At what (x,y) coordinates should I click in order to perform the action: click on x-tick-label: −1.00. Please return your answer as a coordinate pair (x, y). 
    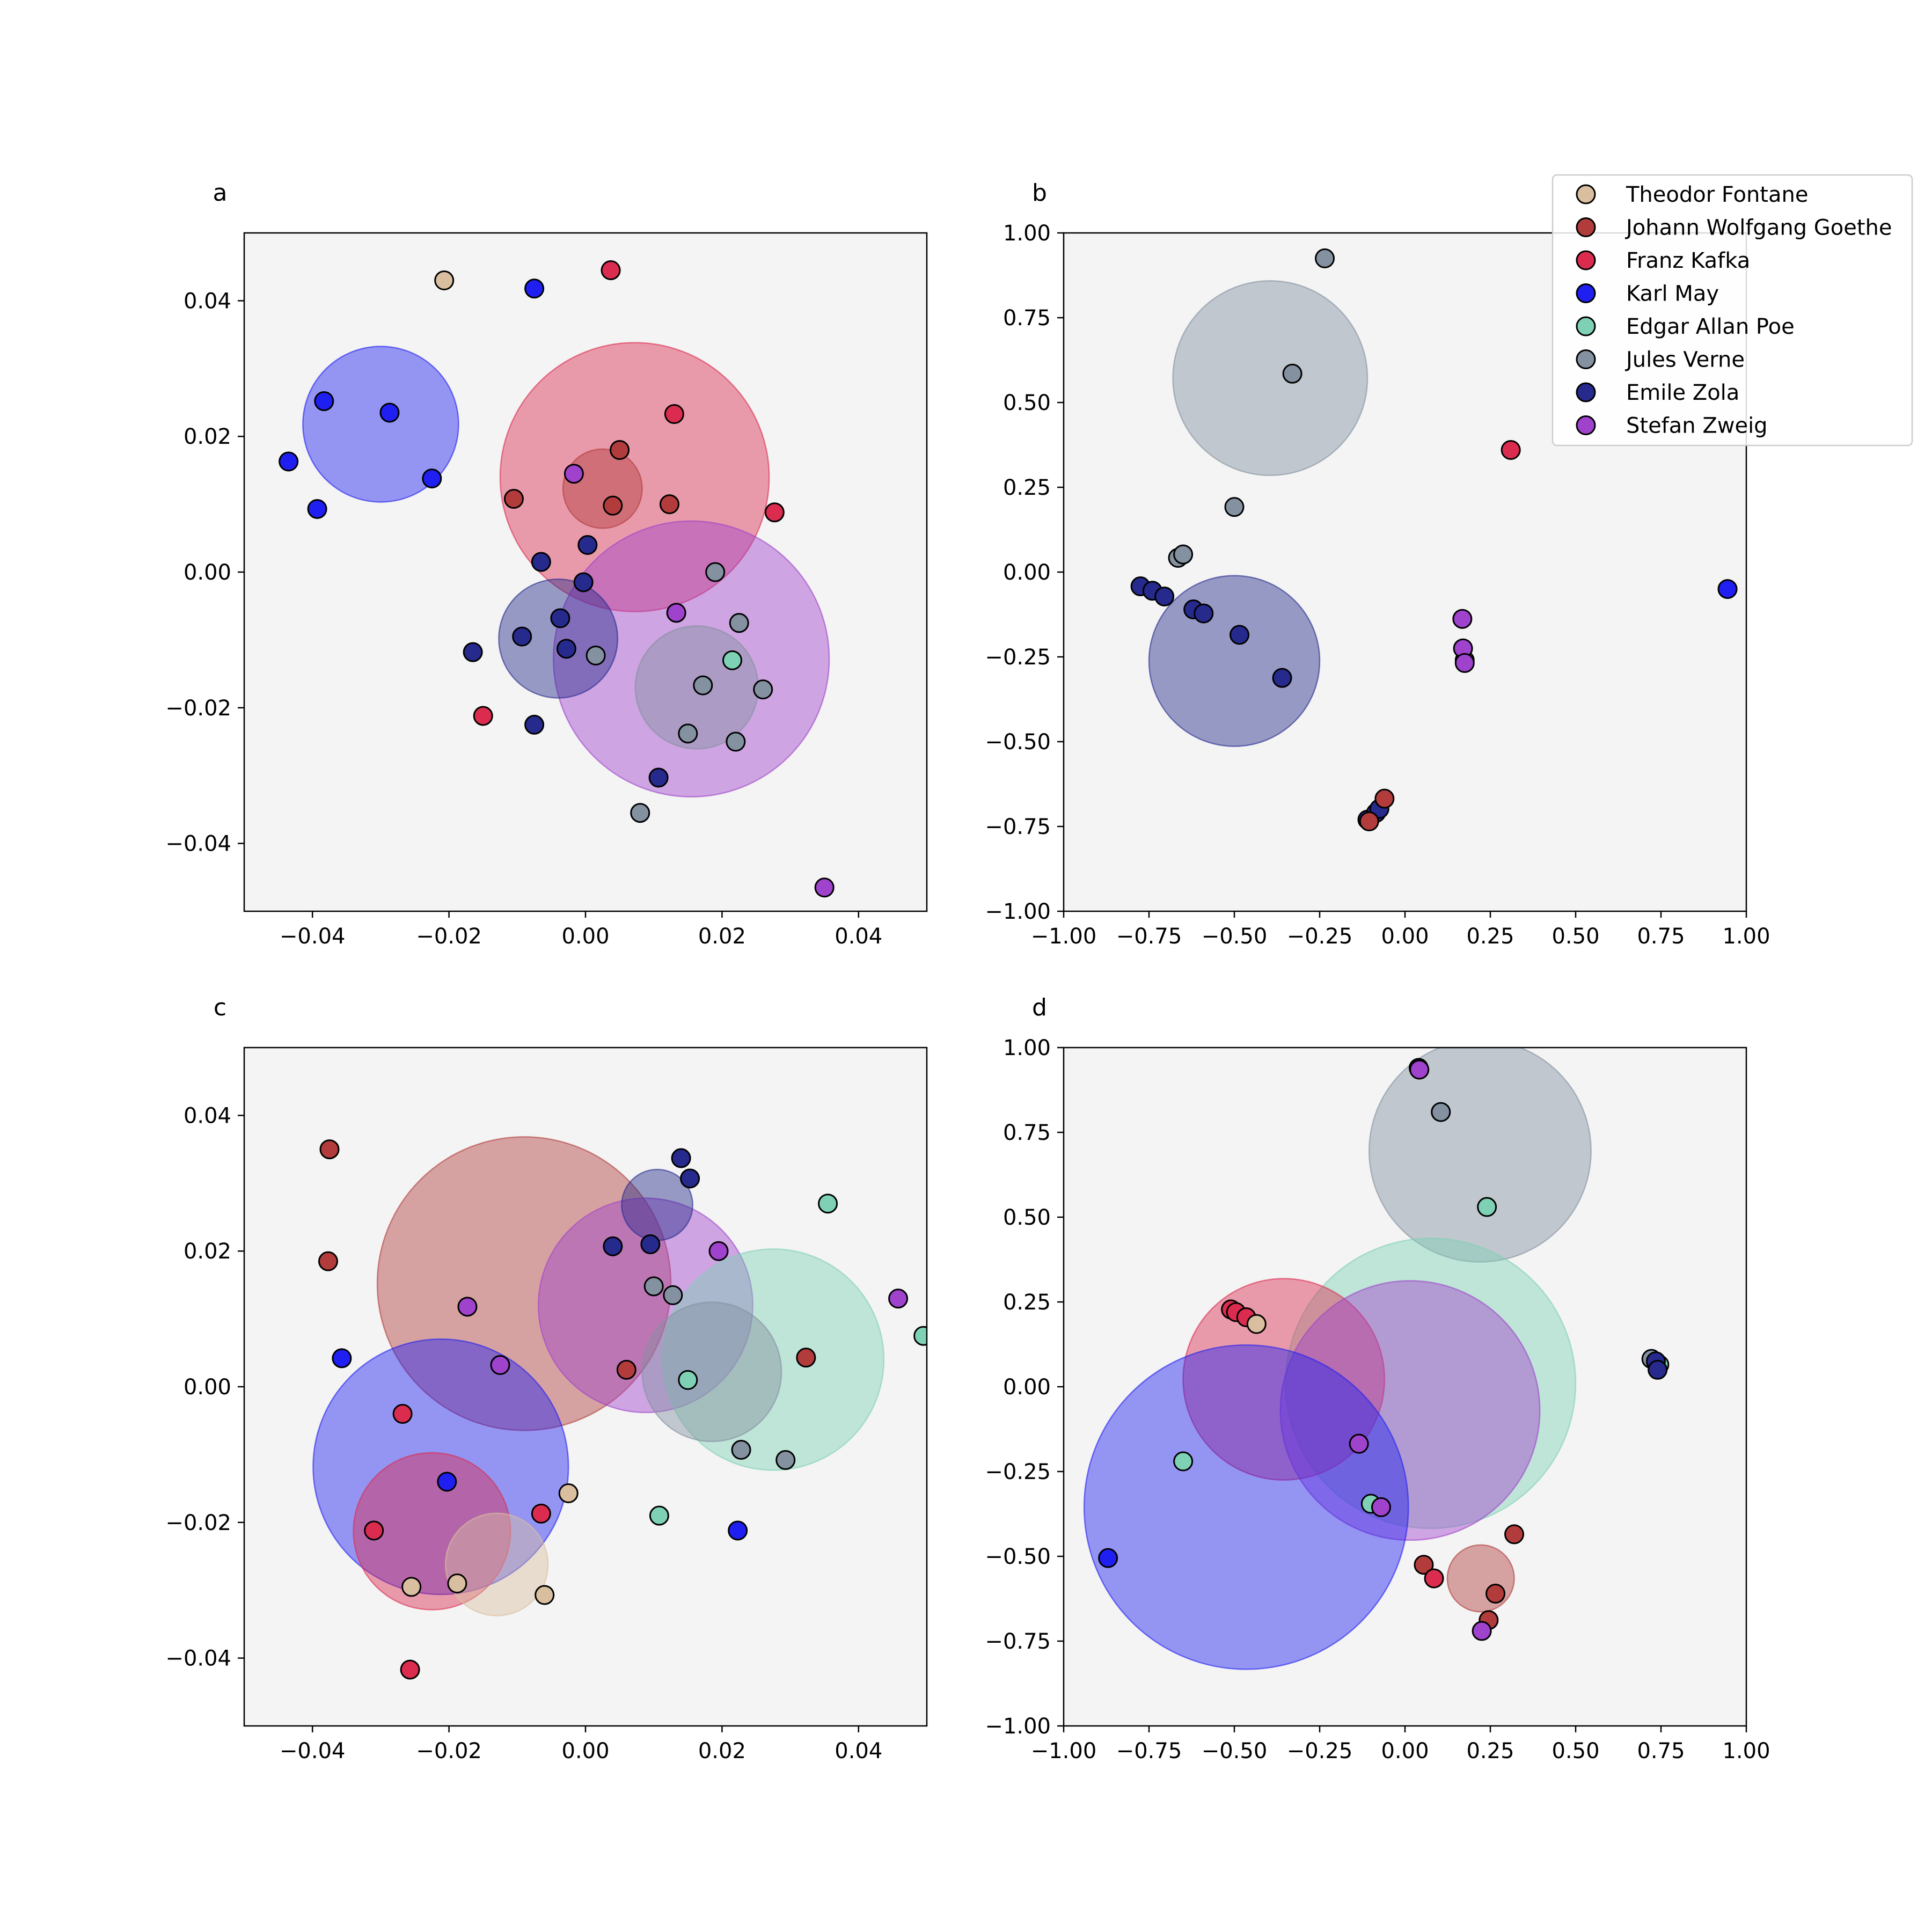
    Looking at the image, I should click on (1064, 936).